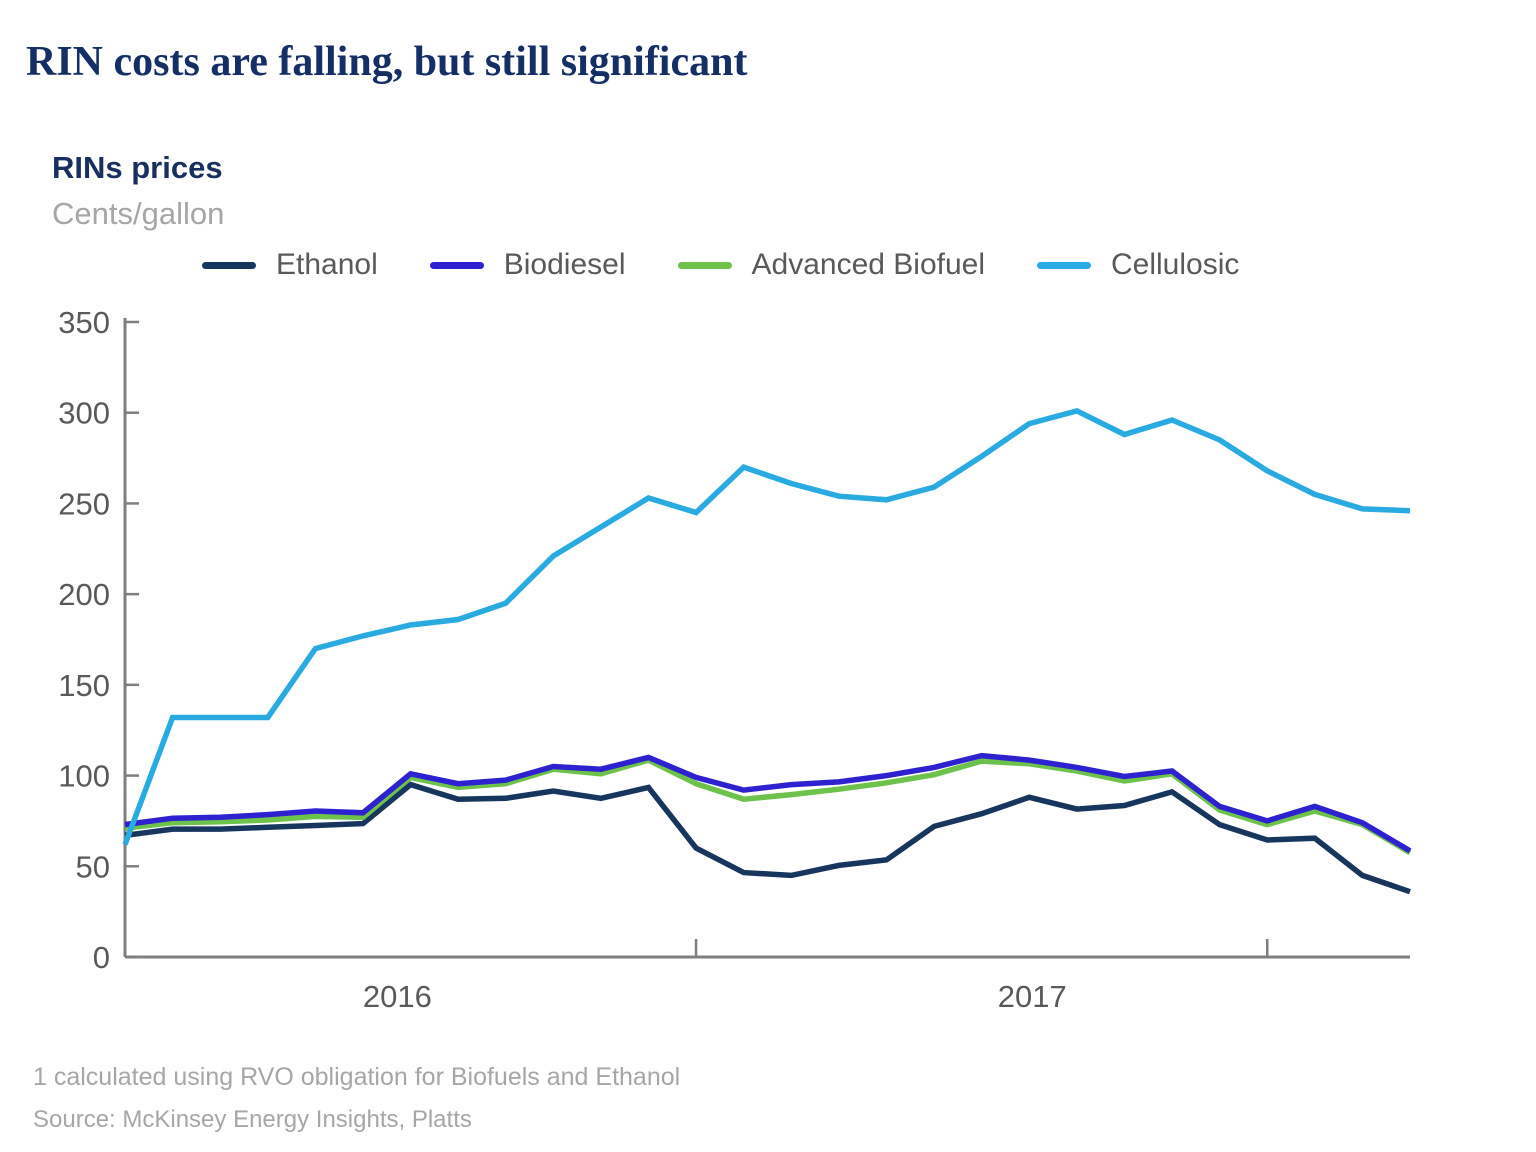 The height and width of the screenshot is (1152, 1536). I want to click on legend-swatch-biodiesel, so click(456, 265).